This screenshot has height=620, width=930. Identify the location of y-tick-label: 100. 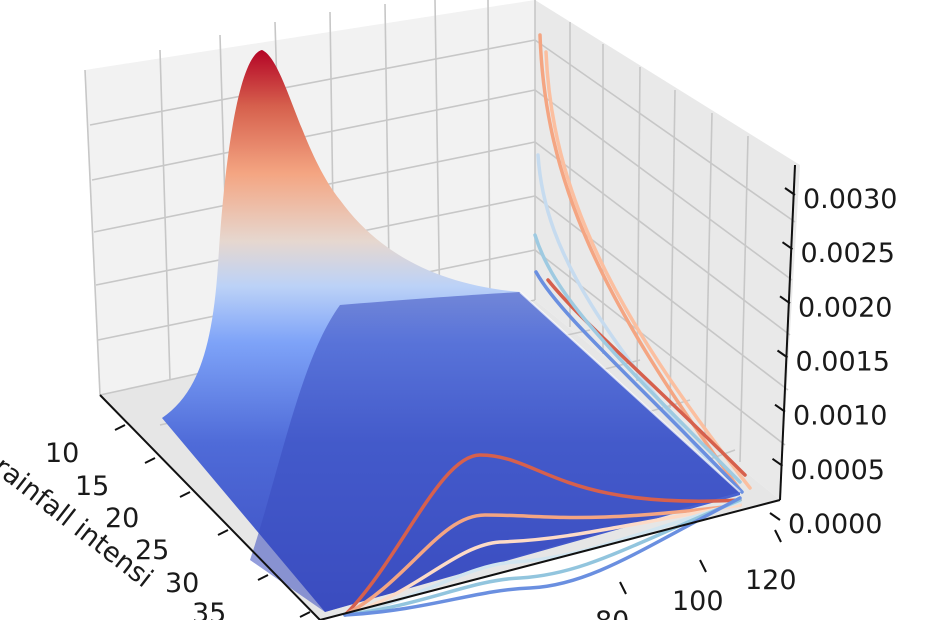
(698, 601).